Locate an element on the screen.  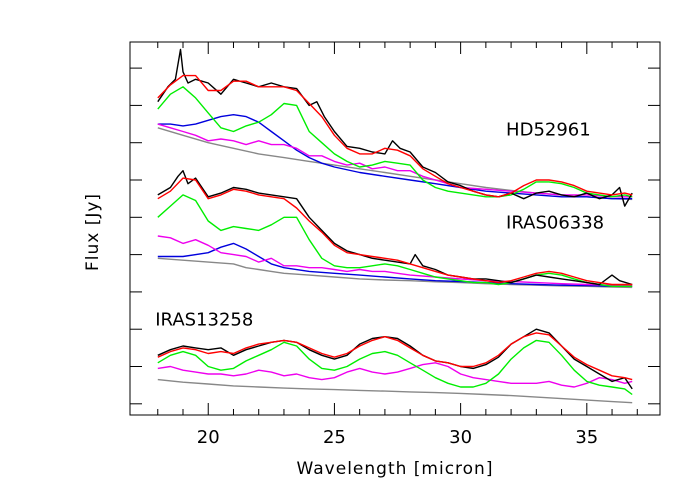
series-component-magenta is located at coordinates (395, 375).